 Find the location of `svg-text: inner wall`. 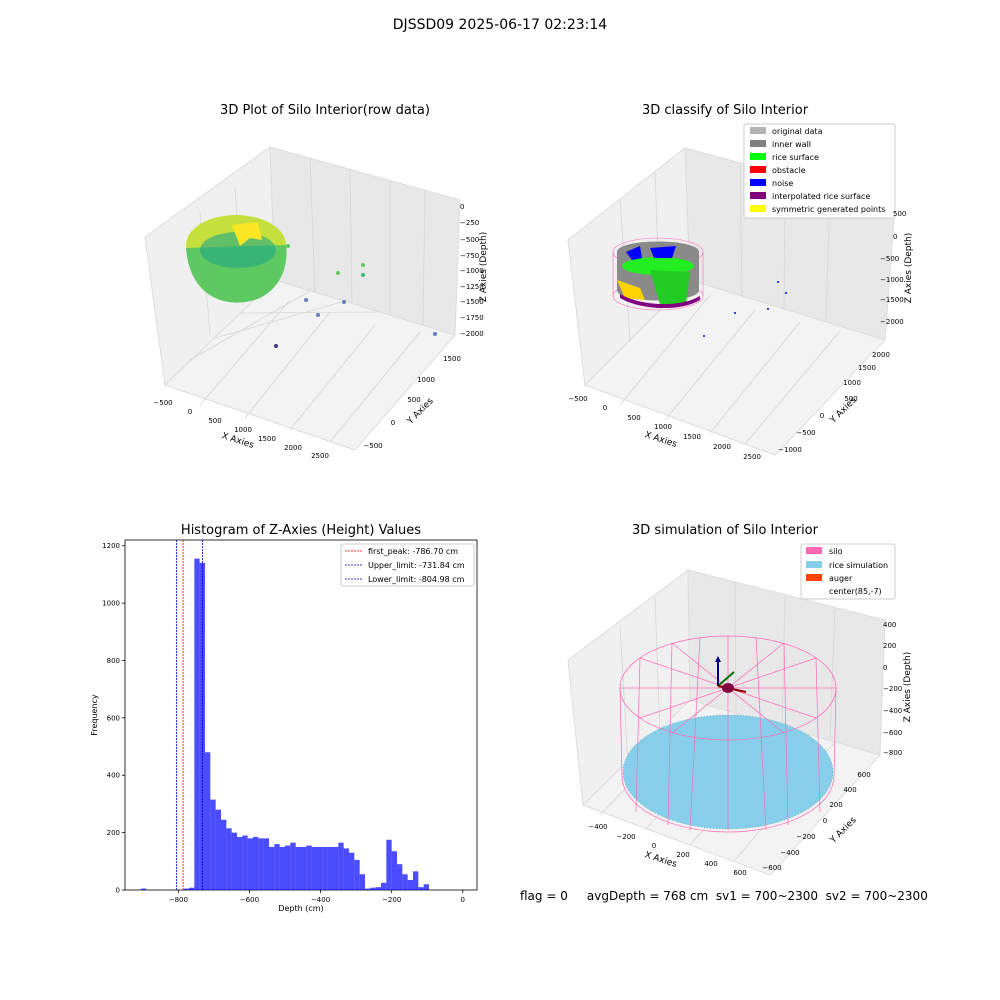

svg-text: inner wall is located at coordinates (791, 144).